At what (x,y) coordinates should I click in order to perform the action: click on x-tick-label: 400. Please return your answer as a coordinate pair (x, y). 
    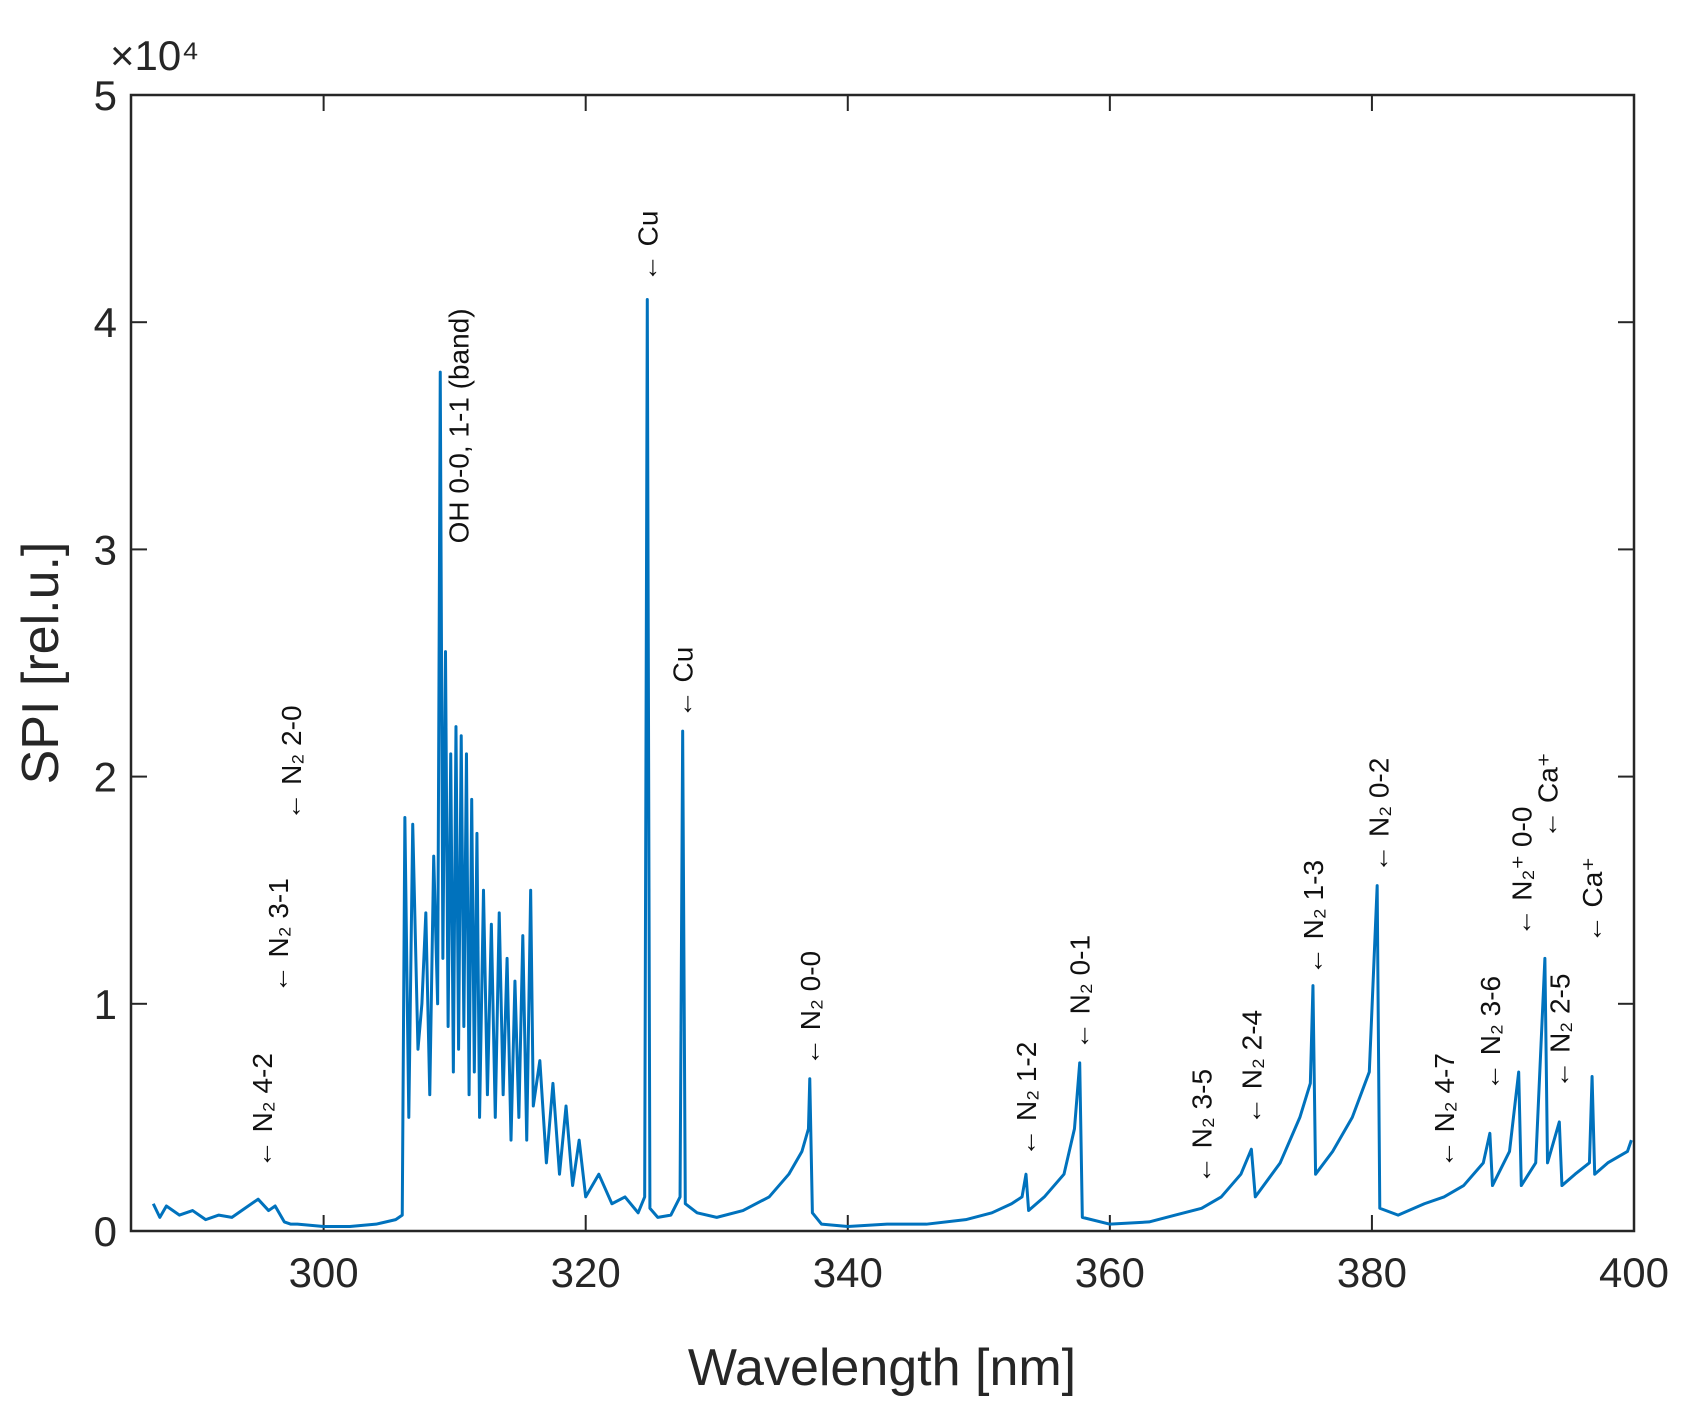
    Looking at the image, I should click on (1634, 1272).